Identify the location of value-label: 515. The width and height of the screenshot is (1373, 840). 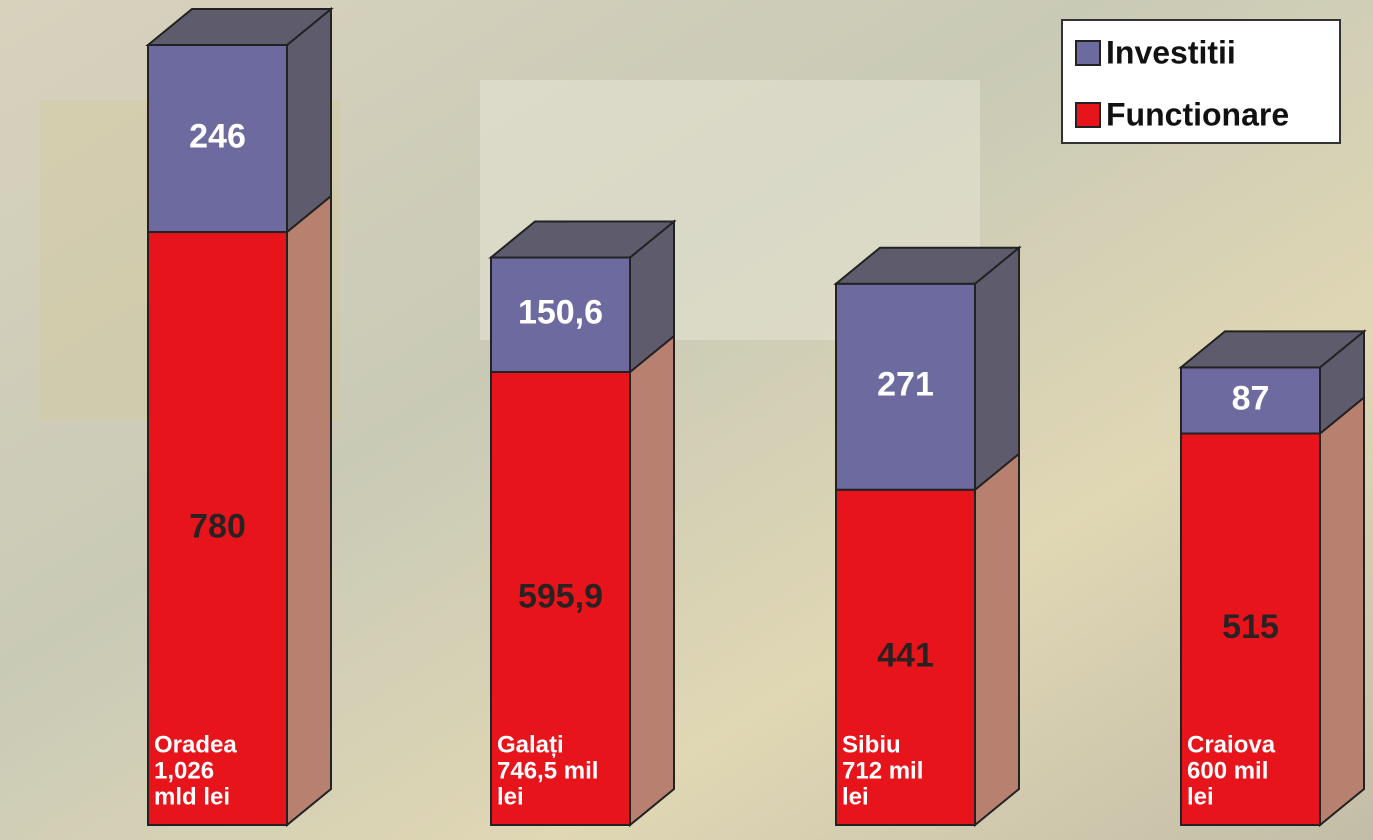
(1250, 627).